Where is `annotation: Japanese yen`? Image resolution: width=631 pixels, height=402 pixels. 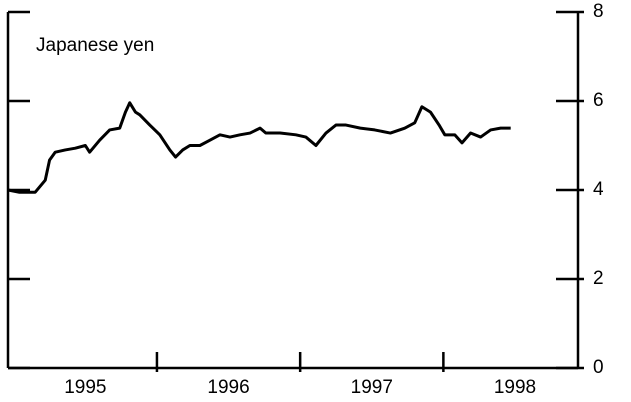 annotation: Japanese yen is located at coordinates (95, 45).